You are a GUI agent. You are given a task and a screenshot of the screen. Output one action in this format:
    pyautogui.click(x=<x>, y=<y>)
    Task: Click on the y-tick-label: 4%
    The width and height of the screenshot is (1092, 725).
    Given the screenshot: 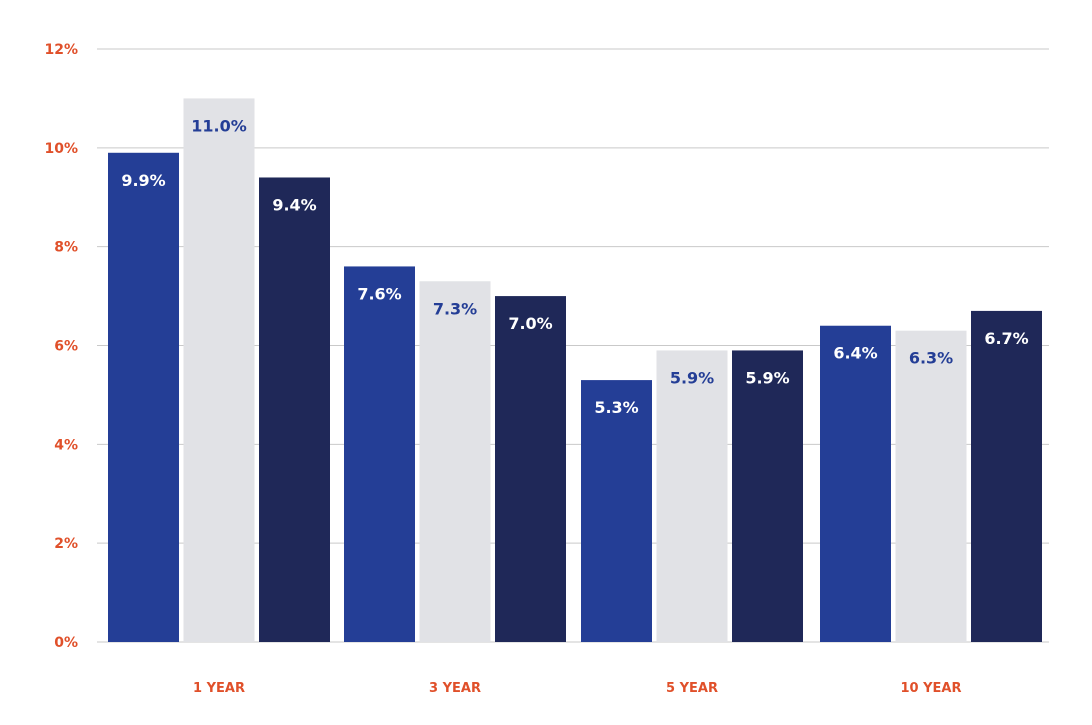 What is the action you would take?
    pyautogui.click(x=66, y=445)
    